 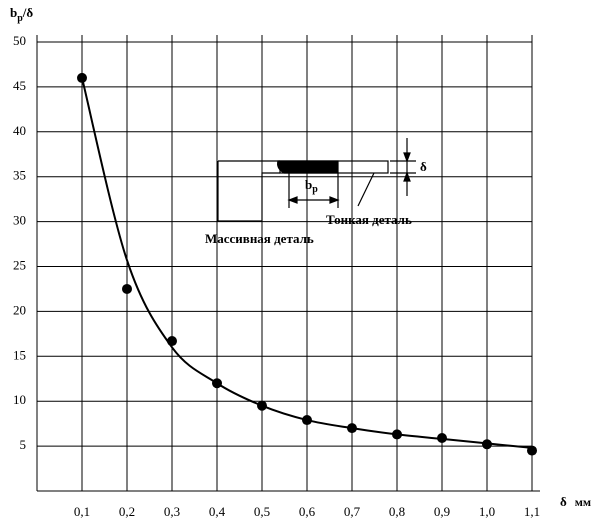 I want to click on x-tick-label: 0,1, so click(x=82, y=511).